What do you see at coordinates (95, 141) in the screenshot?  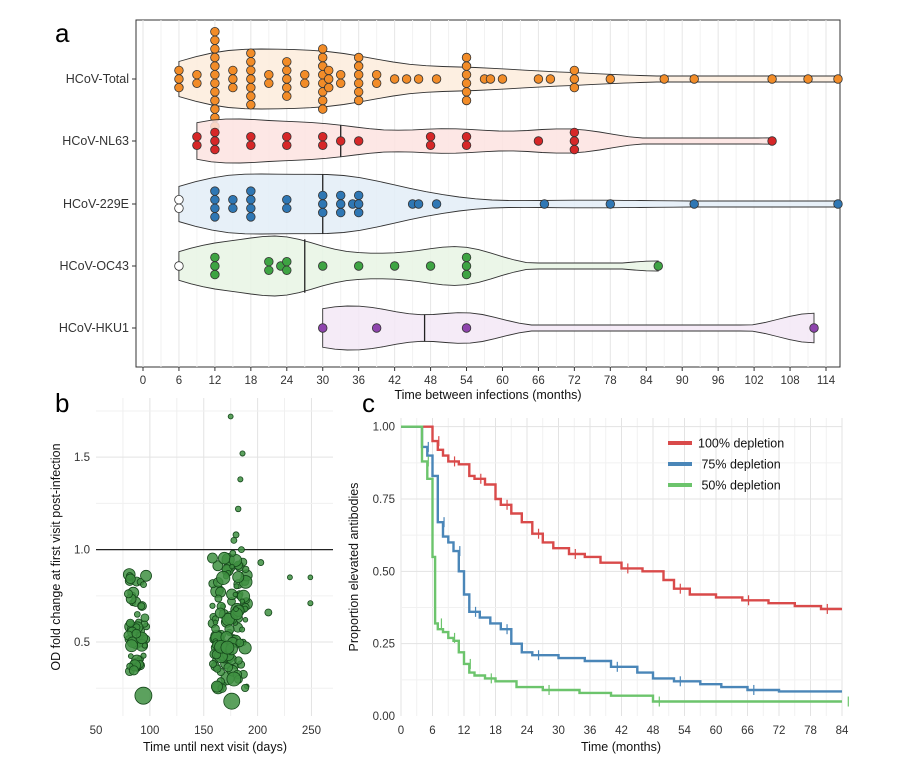 I see `panel-a-category-label: HCoV-NL63` at bounding box center [95, 141].